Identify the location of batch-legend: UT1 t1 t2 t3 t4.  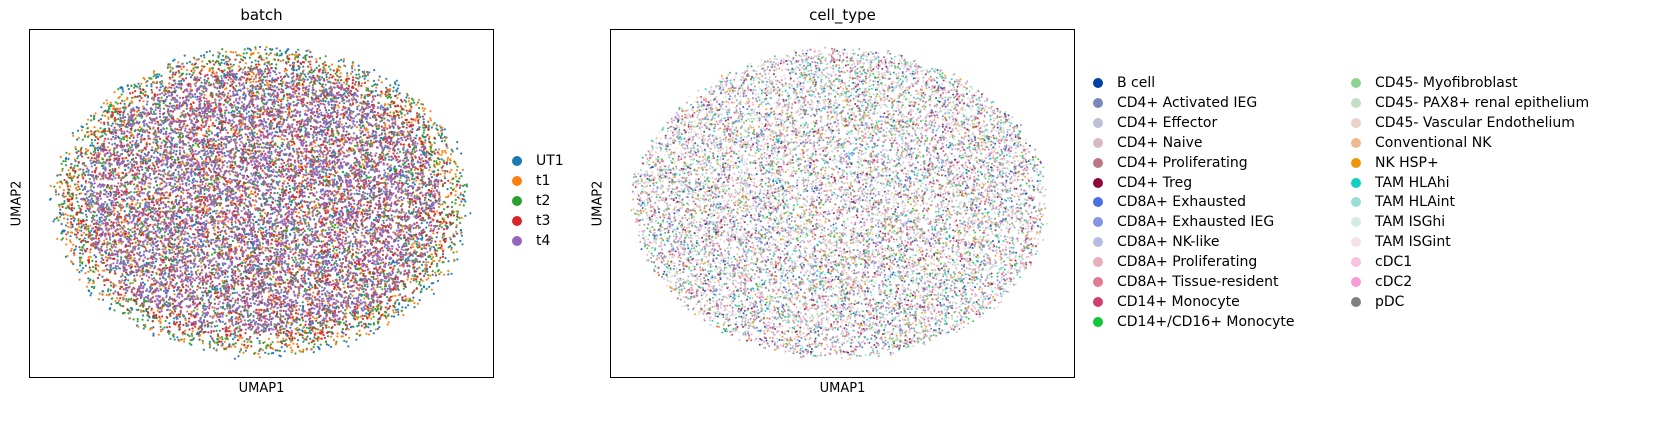
(552, 206).